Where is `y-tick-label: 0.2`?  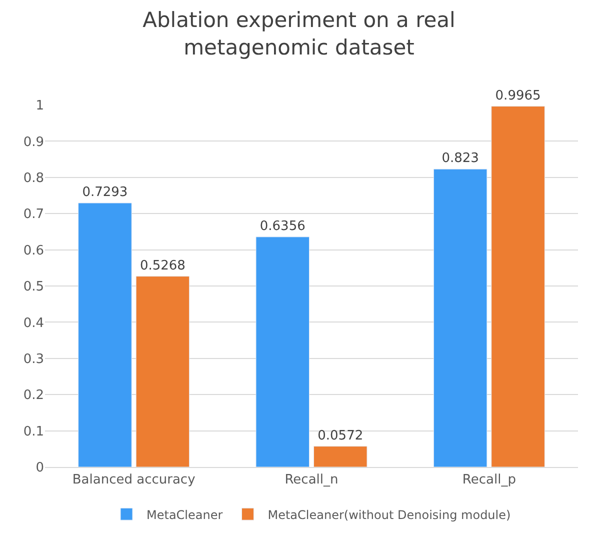 y-tick-label: 0.2 is located at coordinates (33, 396).